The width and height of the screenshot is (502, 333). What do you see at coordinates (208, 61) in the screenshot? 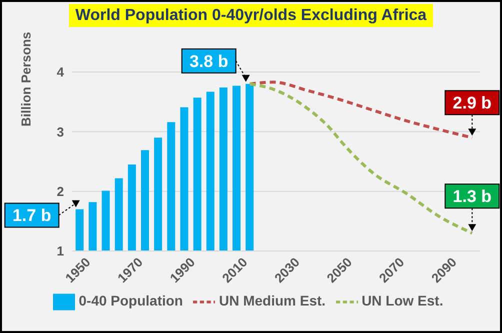
I see `annotation: 3.8 b` at bounding box center [208, 61].